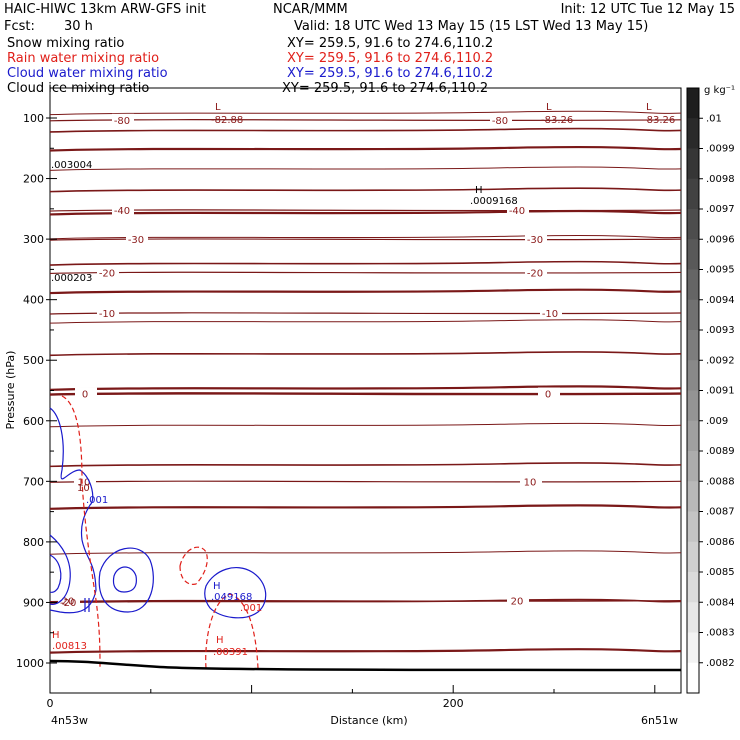  What do you see at coordinates (71, 278) in the screenshot?
I see `ice-edge-value: .000203` at bounding box center [71, 278].